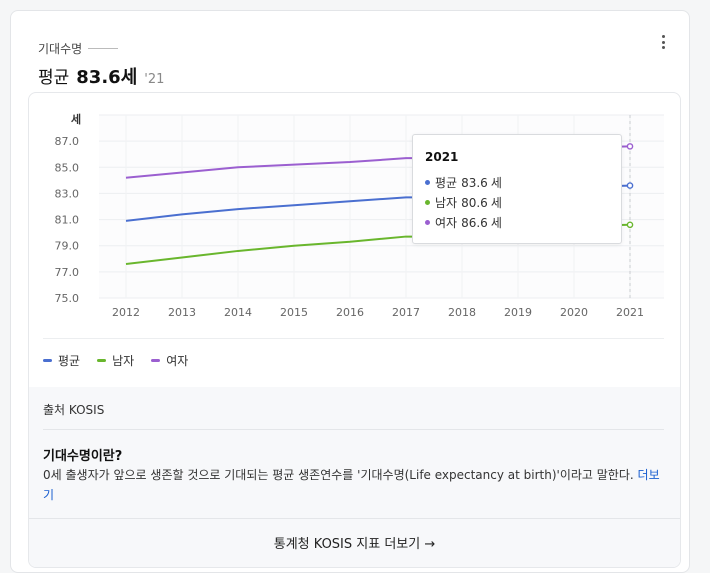  What do you see at coordinates (67, 220) in the screenshot?
I see `y-tick-label: 81.0` at bounding box center [67, 220].